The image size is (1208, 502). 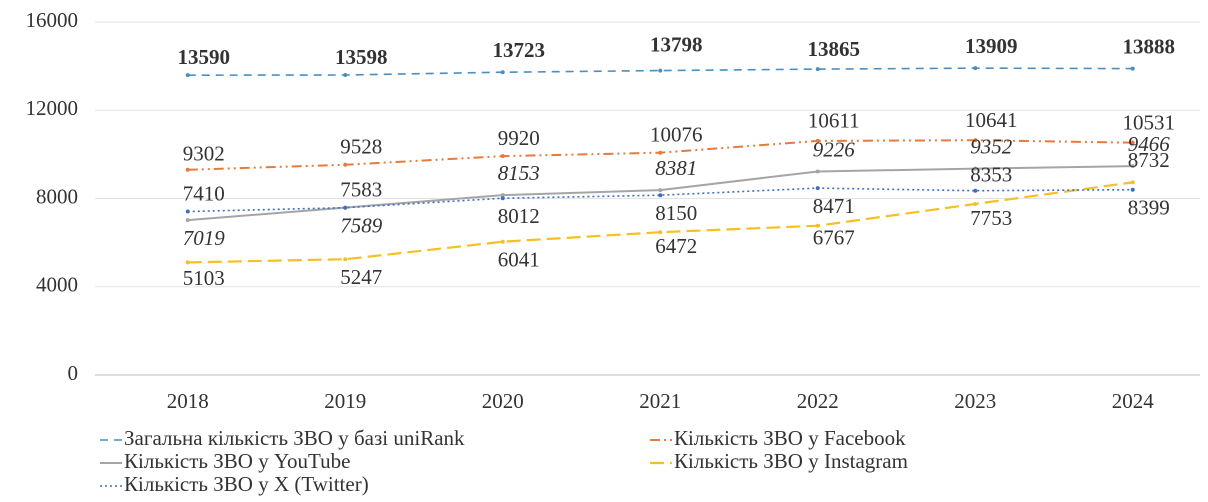 What do you see at coordinates (834, 149) in the screenshot?
I see `data-label: 9226` at bounding box center [834, 149].